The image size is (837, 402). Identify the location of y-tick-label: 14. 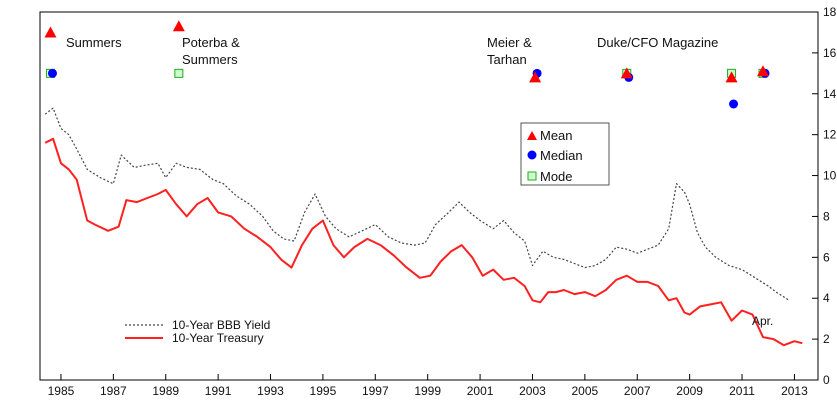
(830, 94).